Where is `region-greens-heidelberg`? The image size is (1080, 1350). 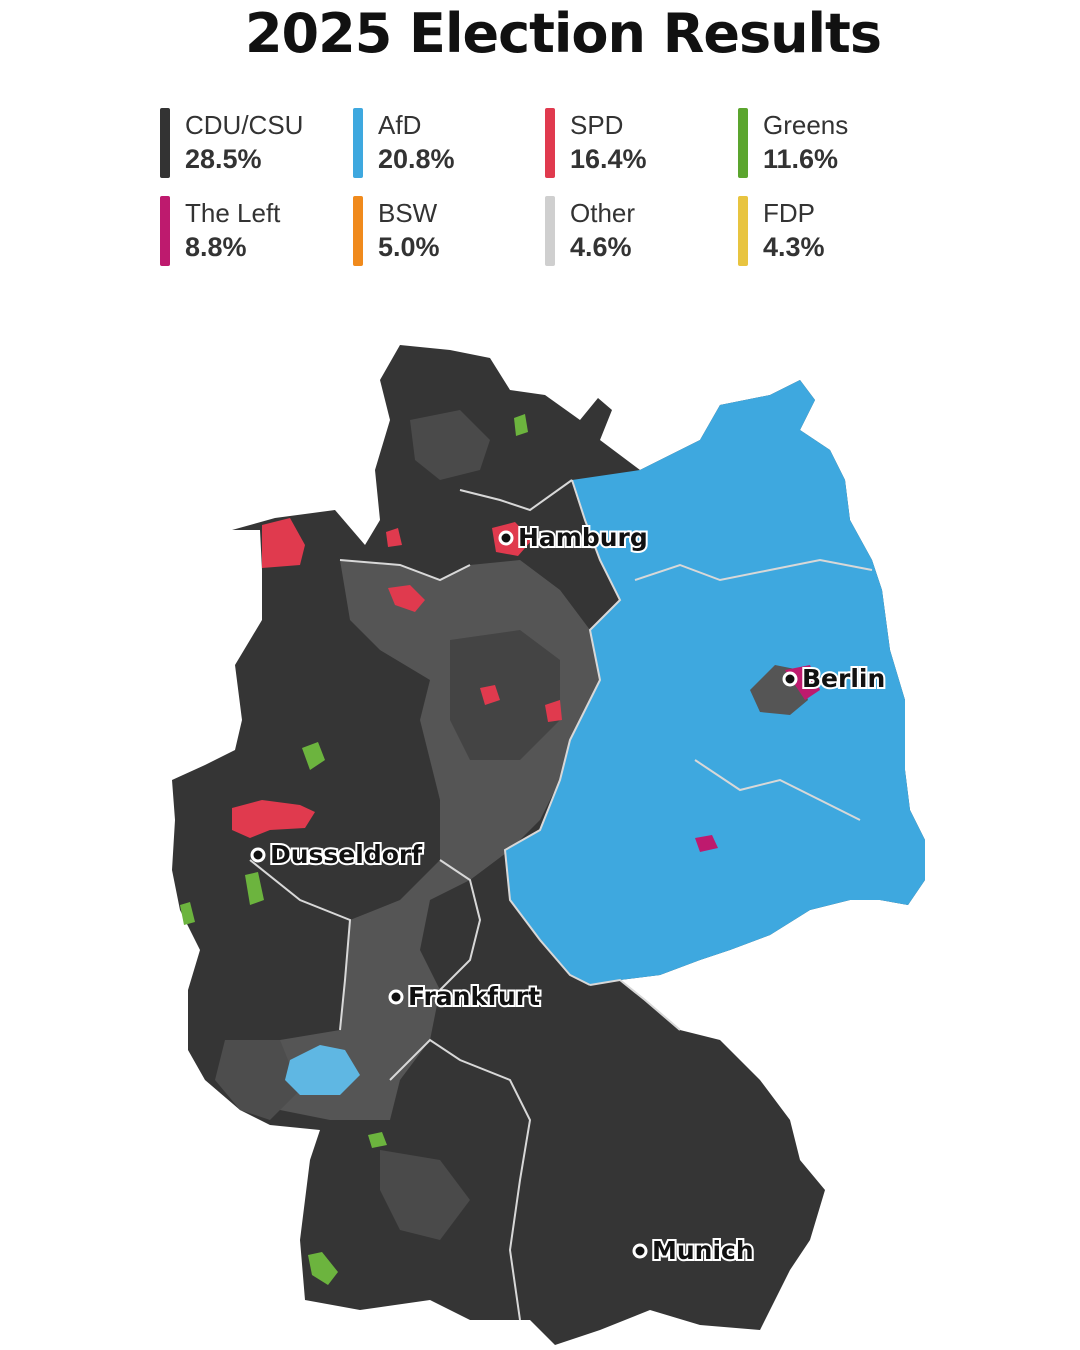
region-greens-heidelberg is located at coordinates (377, 1140).